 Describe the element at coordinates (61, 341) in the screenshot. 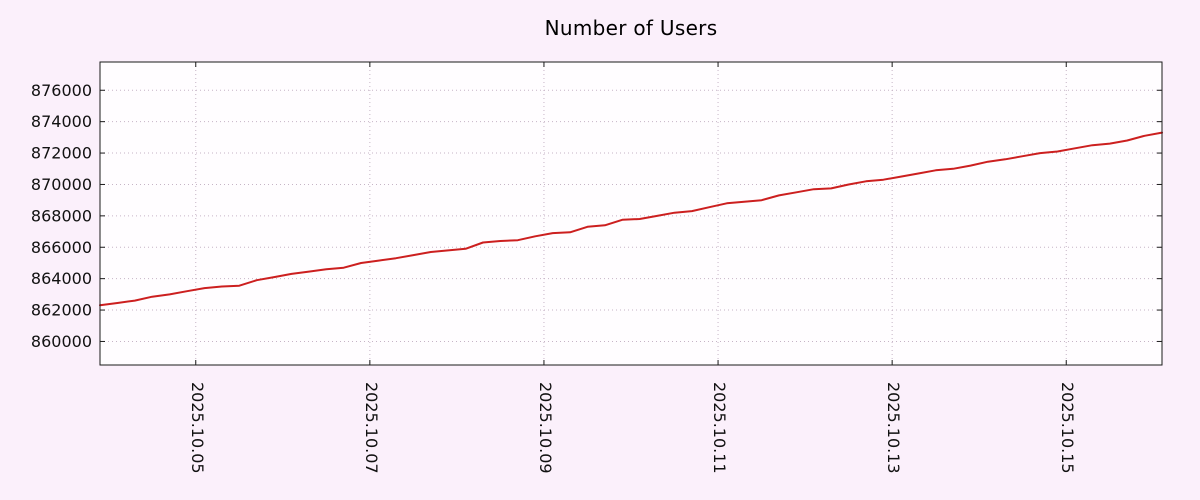

I see `y-axis-tick-label: 860000` at that location.